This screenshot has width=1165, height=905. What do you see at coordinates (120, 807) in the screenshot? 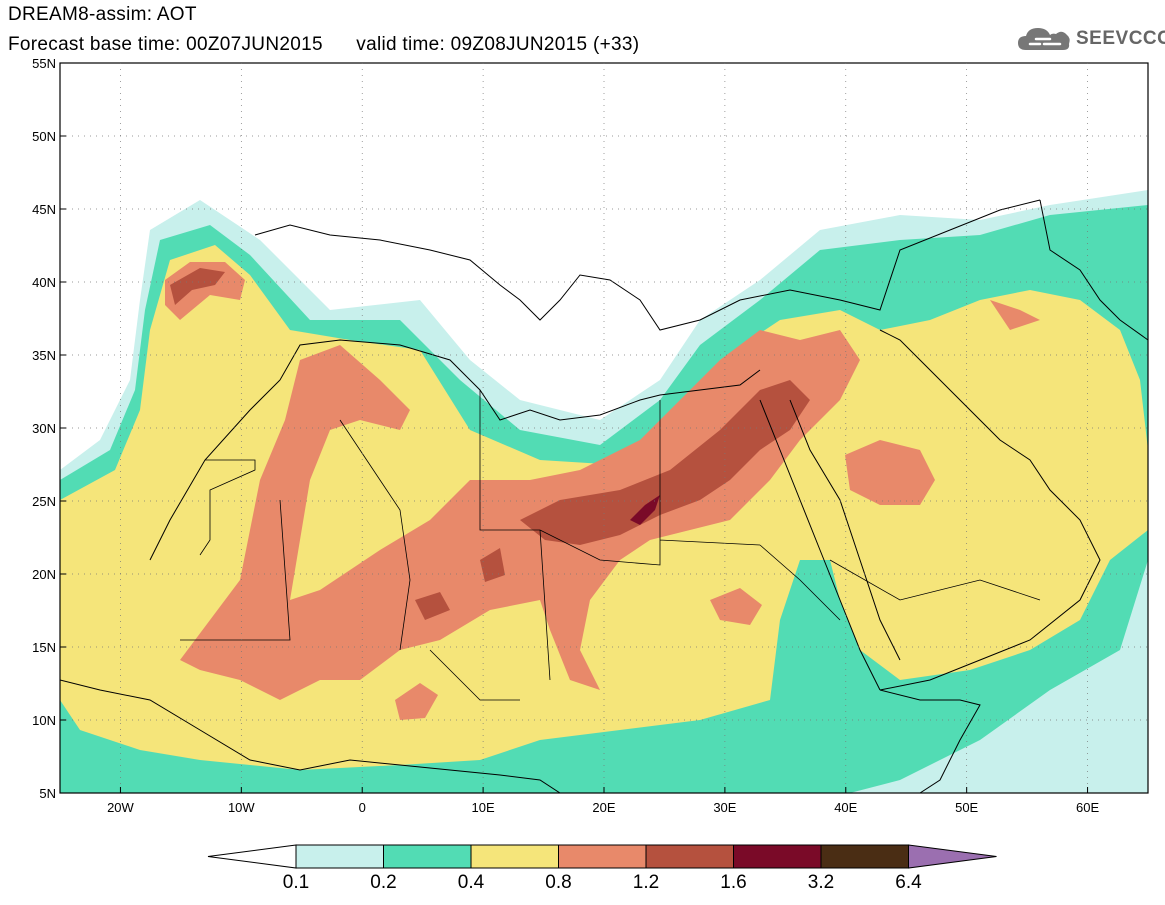
I see `lon-tick-label: 20W` at bounding box center [120, 807].